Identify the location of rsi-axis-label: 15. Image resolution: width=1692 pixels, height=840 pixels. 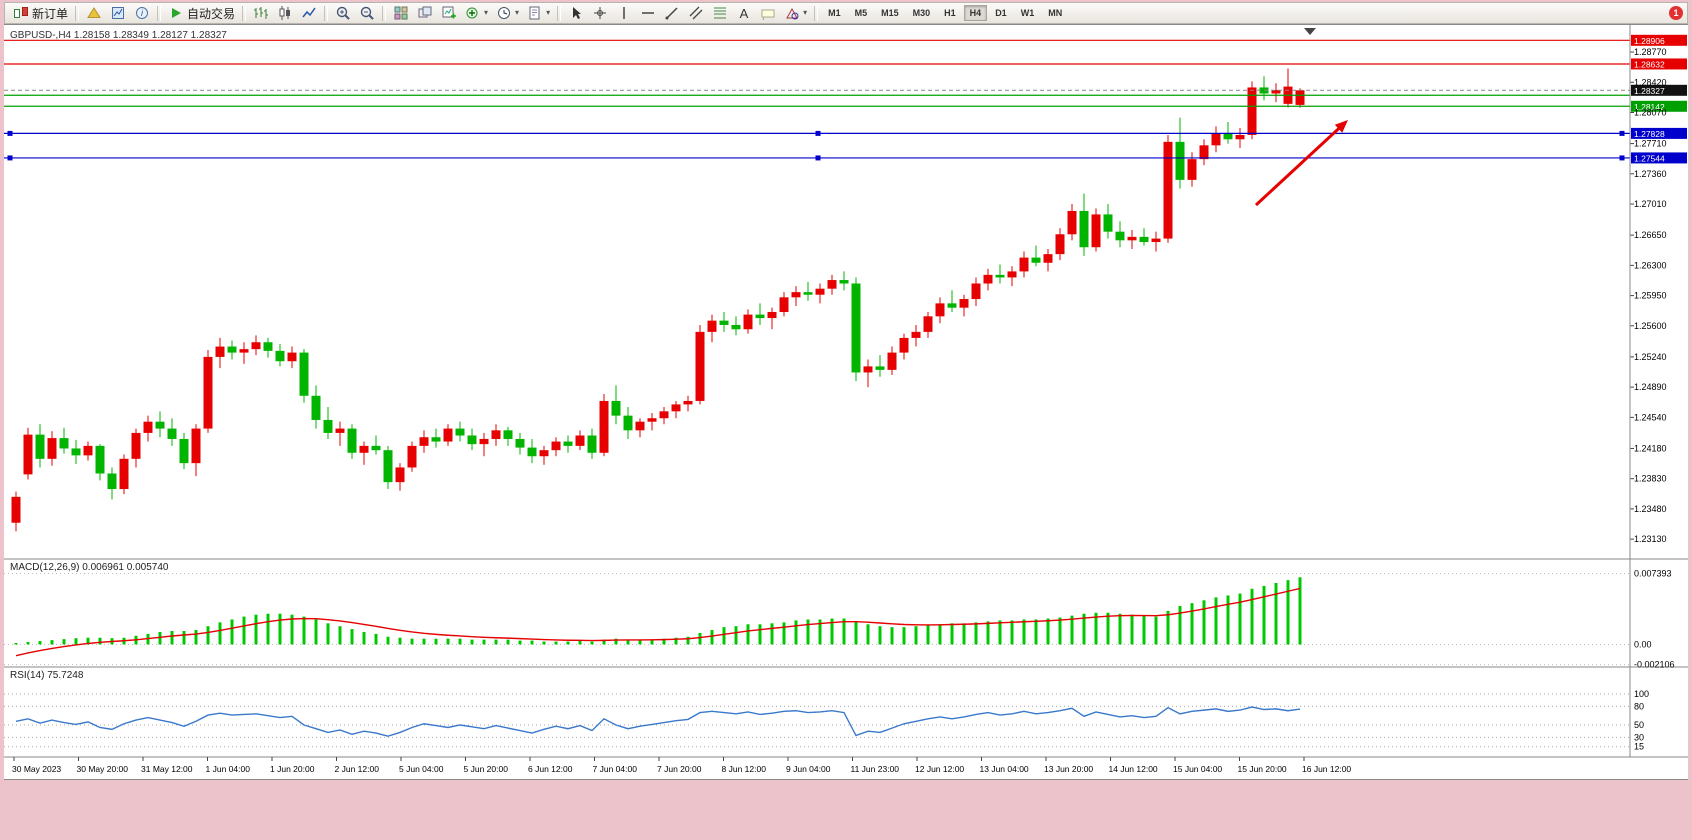
(1639, 747).